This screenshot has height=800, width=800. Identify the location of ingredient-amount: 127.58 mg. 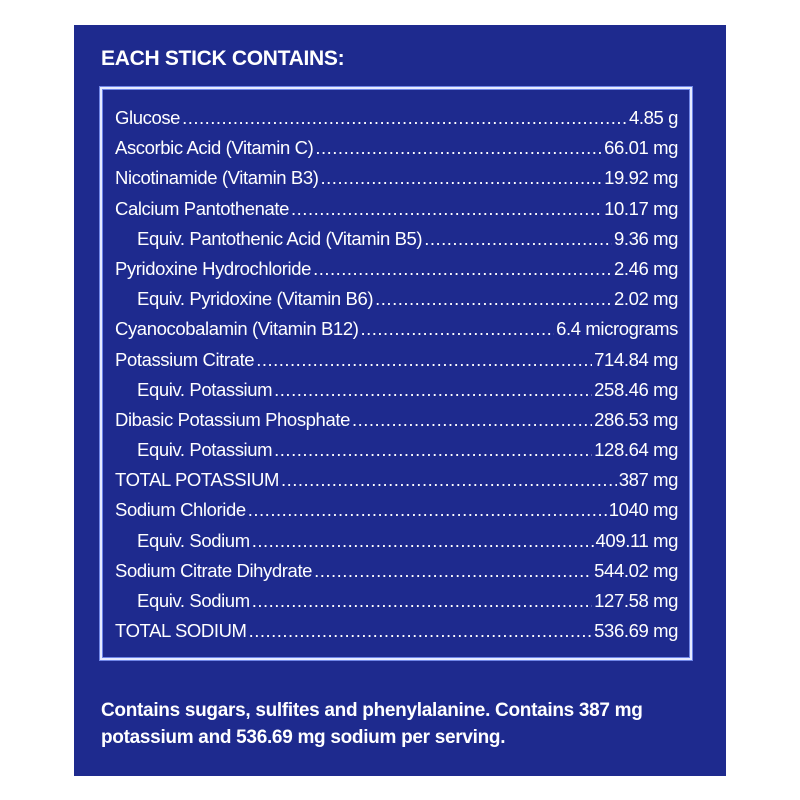
(636, 600).